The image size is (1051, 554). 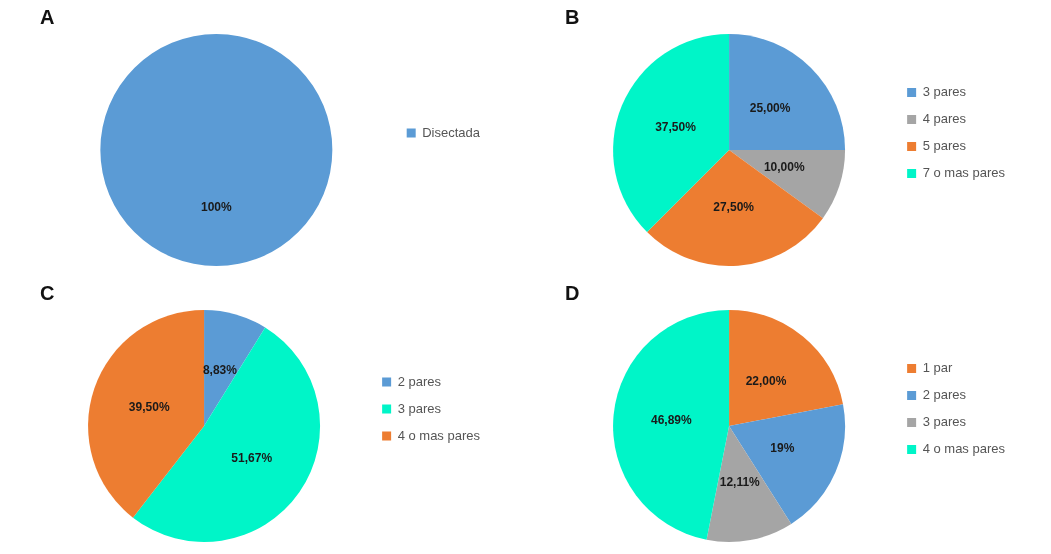 What do you see at coordinates (671, 419) in the screenshot?
I see `data-label: 46,89%` at bounding box center [671, 419].